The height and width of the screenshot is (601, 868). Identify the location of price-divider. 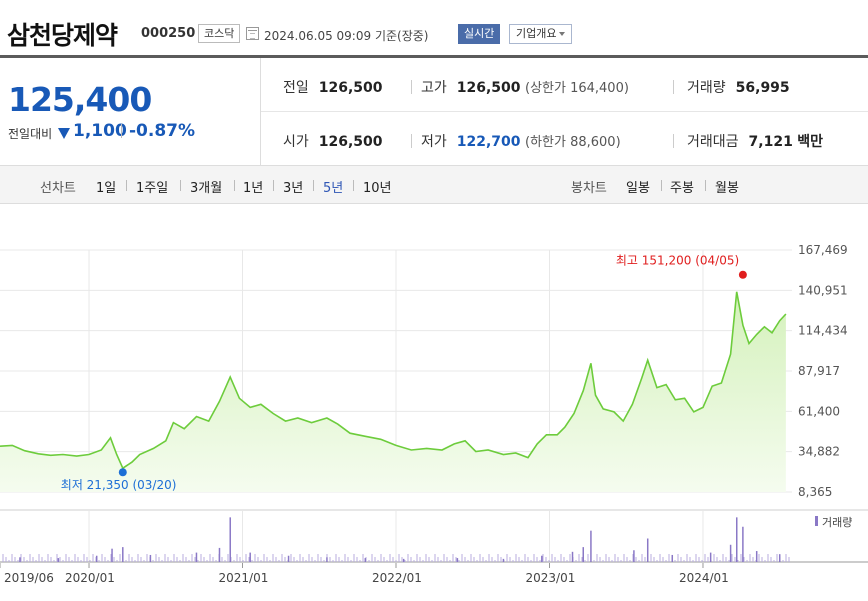
(260, 111).